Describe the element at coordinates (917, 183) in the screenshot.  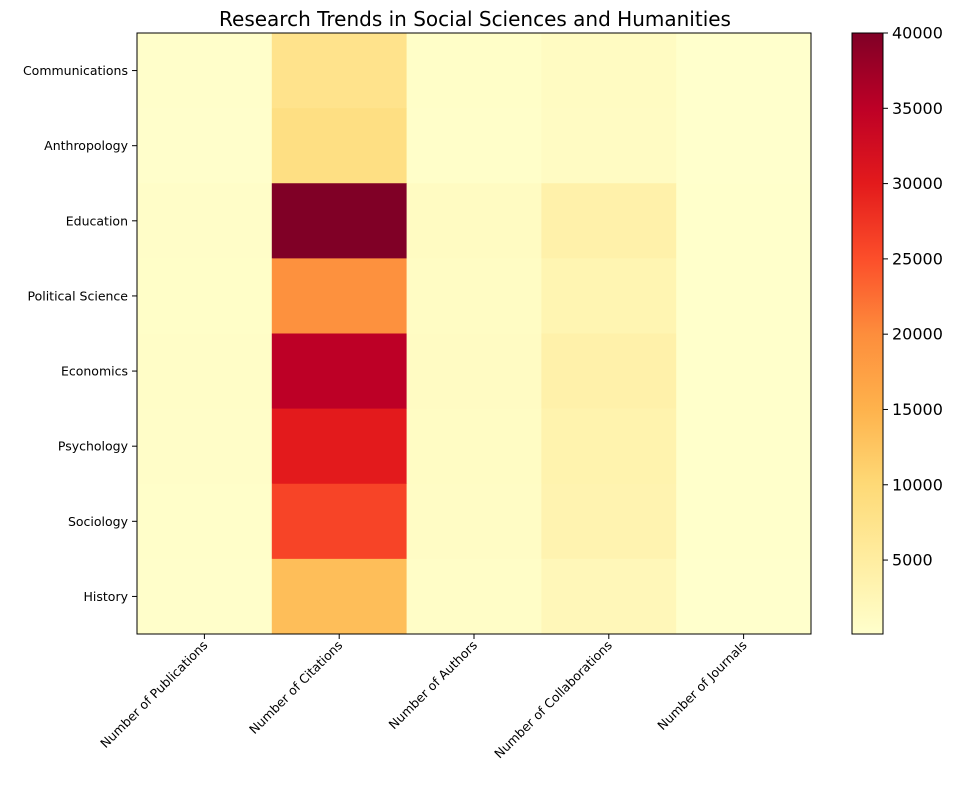
I see `colorbar-tick-label: 30000` at that location.